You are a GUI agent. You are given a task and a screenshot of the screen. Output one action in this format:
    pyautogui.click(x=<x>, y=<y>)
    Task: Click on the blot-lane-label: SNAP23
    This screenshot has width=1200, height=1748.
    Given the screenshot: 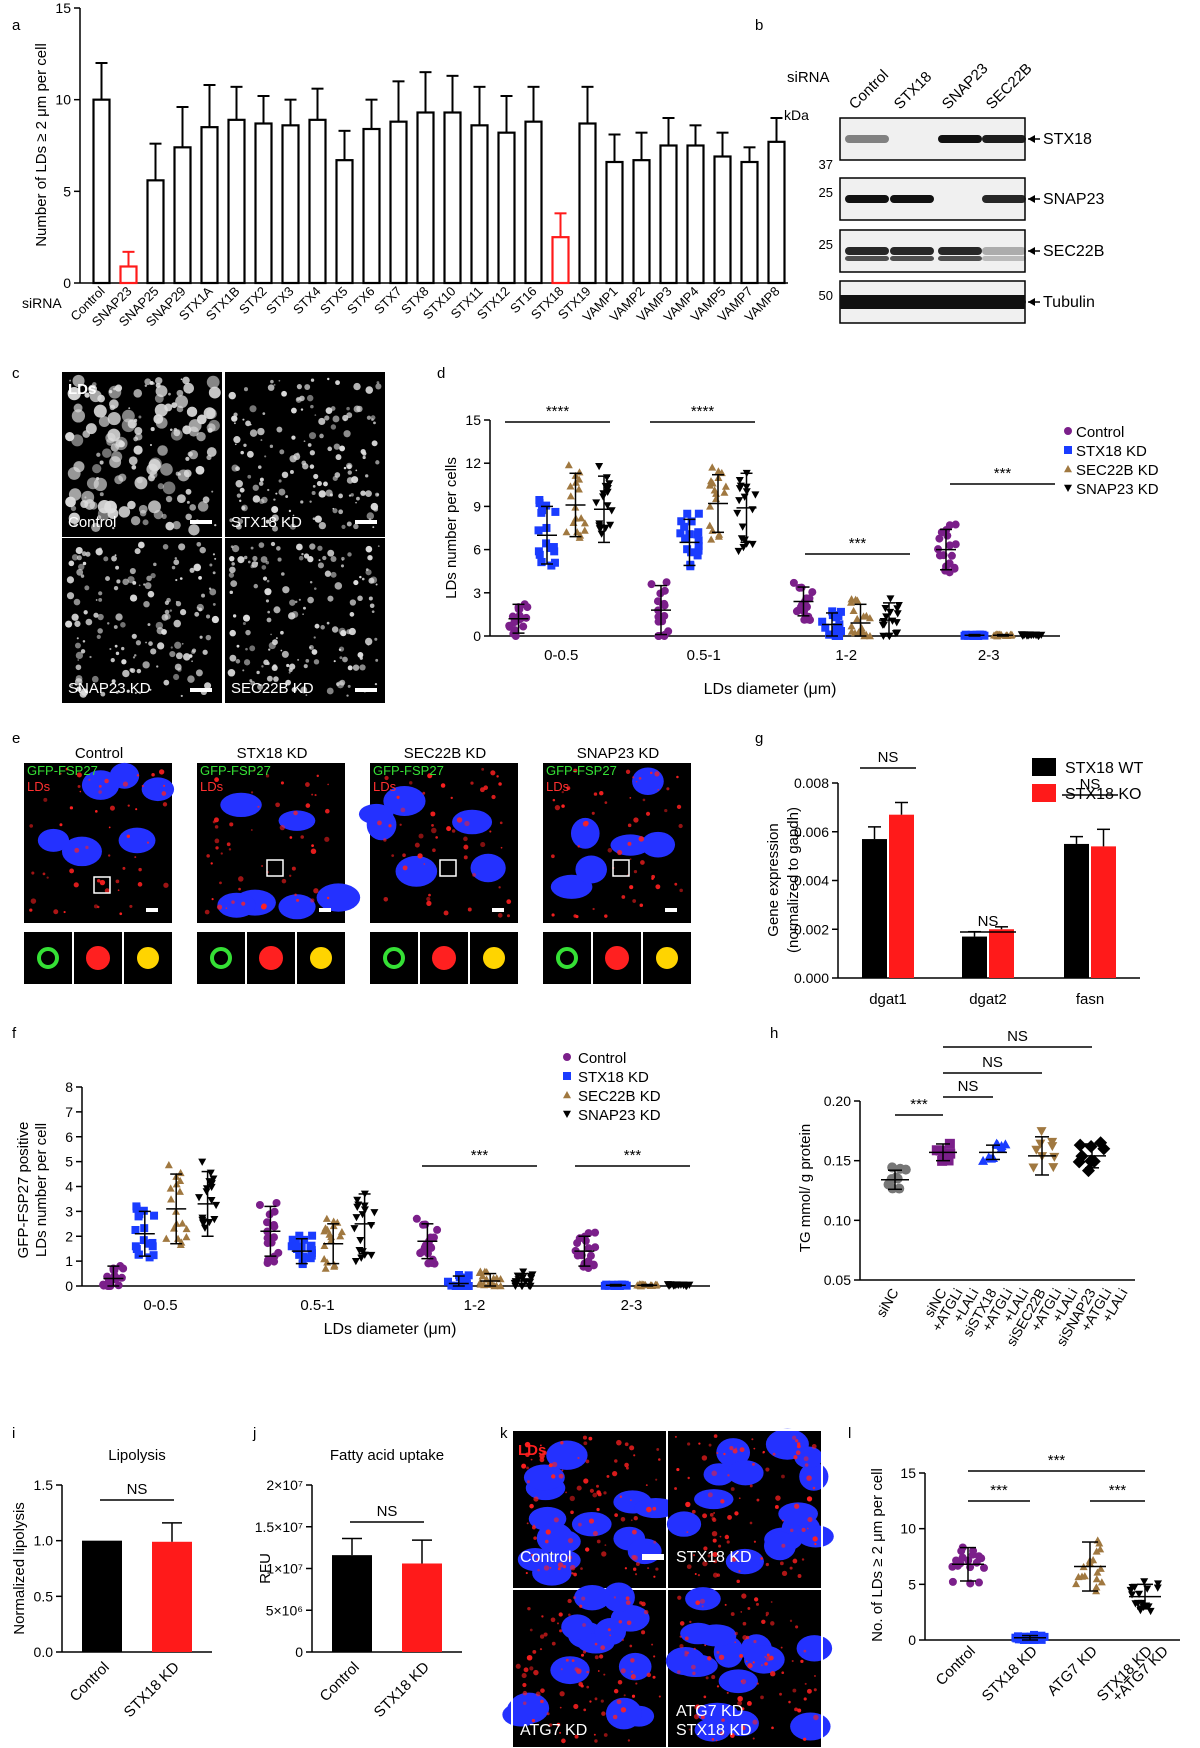 What is the action you would take?
    pyautogui.click(x=965, y=86)
    